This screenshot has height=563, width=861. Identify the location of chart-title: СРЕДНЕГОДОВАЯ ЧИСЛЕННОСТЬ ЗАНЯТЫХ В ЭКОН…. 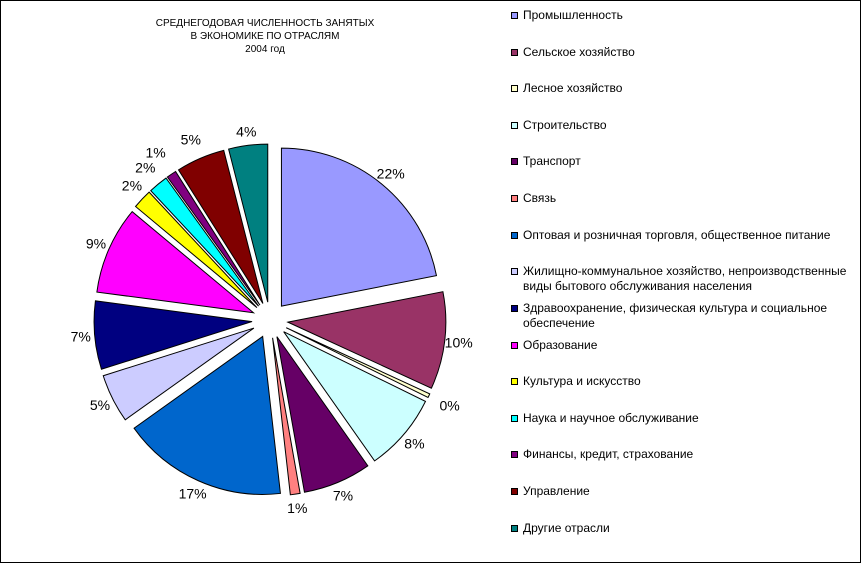
(265, 36).